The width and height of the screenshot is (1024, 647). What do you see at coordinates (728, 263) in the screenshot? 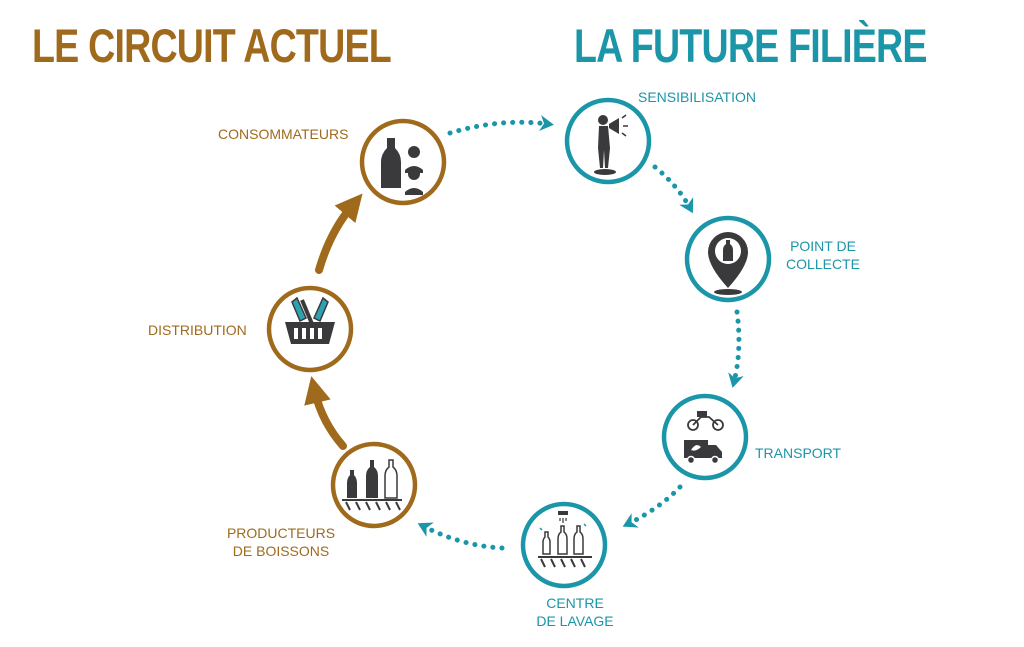
I see `location-pin-icon` at bounding box center [728, 263].